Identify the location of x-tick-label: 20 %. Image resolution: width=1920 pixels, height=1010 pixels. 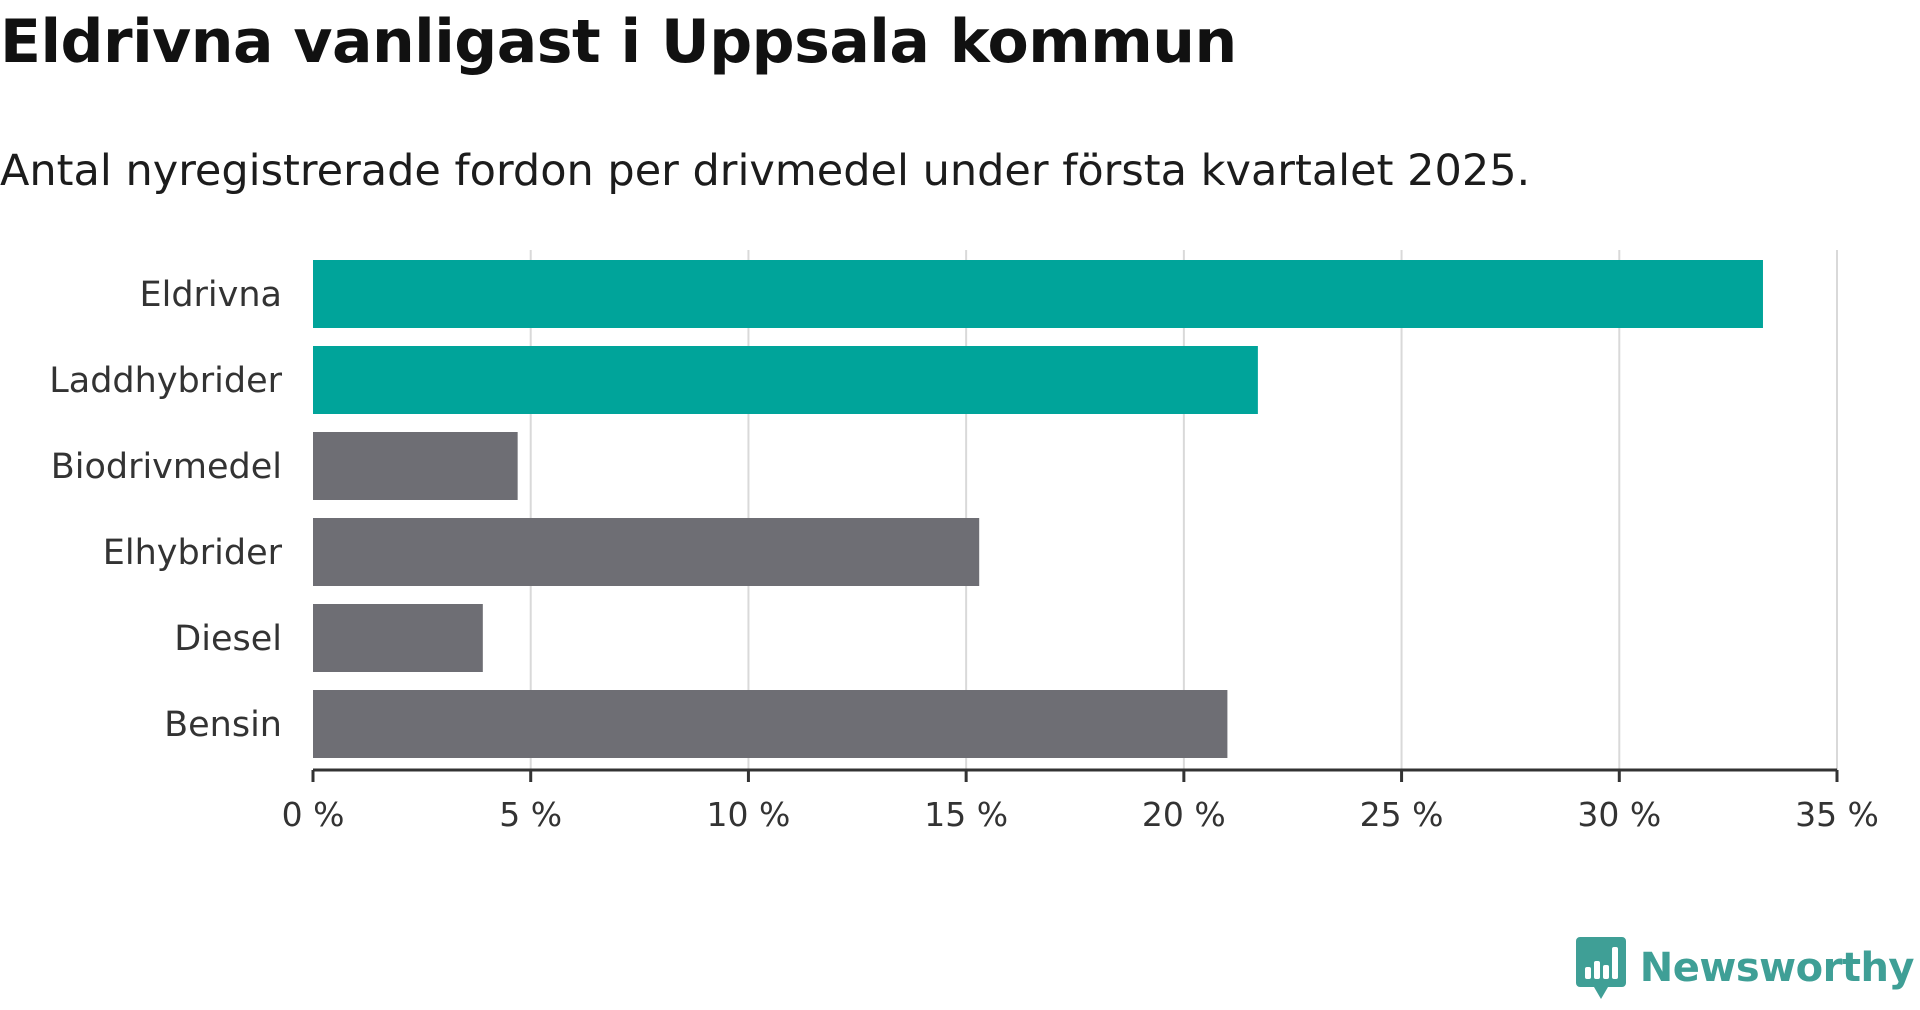
(1184, 814).